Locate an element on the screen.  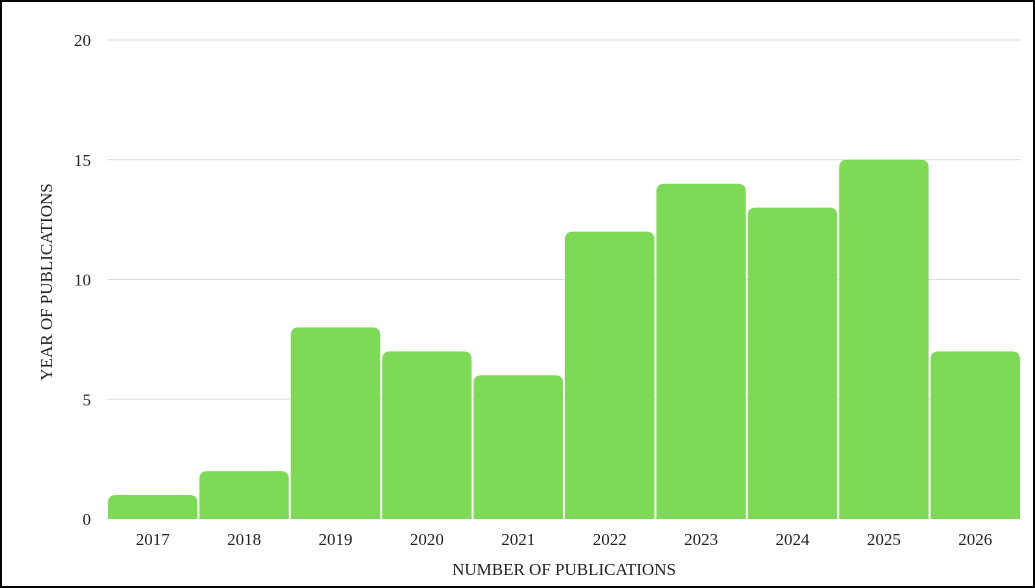
bar-2025 is located at coordinates (884, 339).